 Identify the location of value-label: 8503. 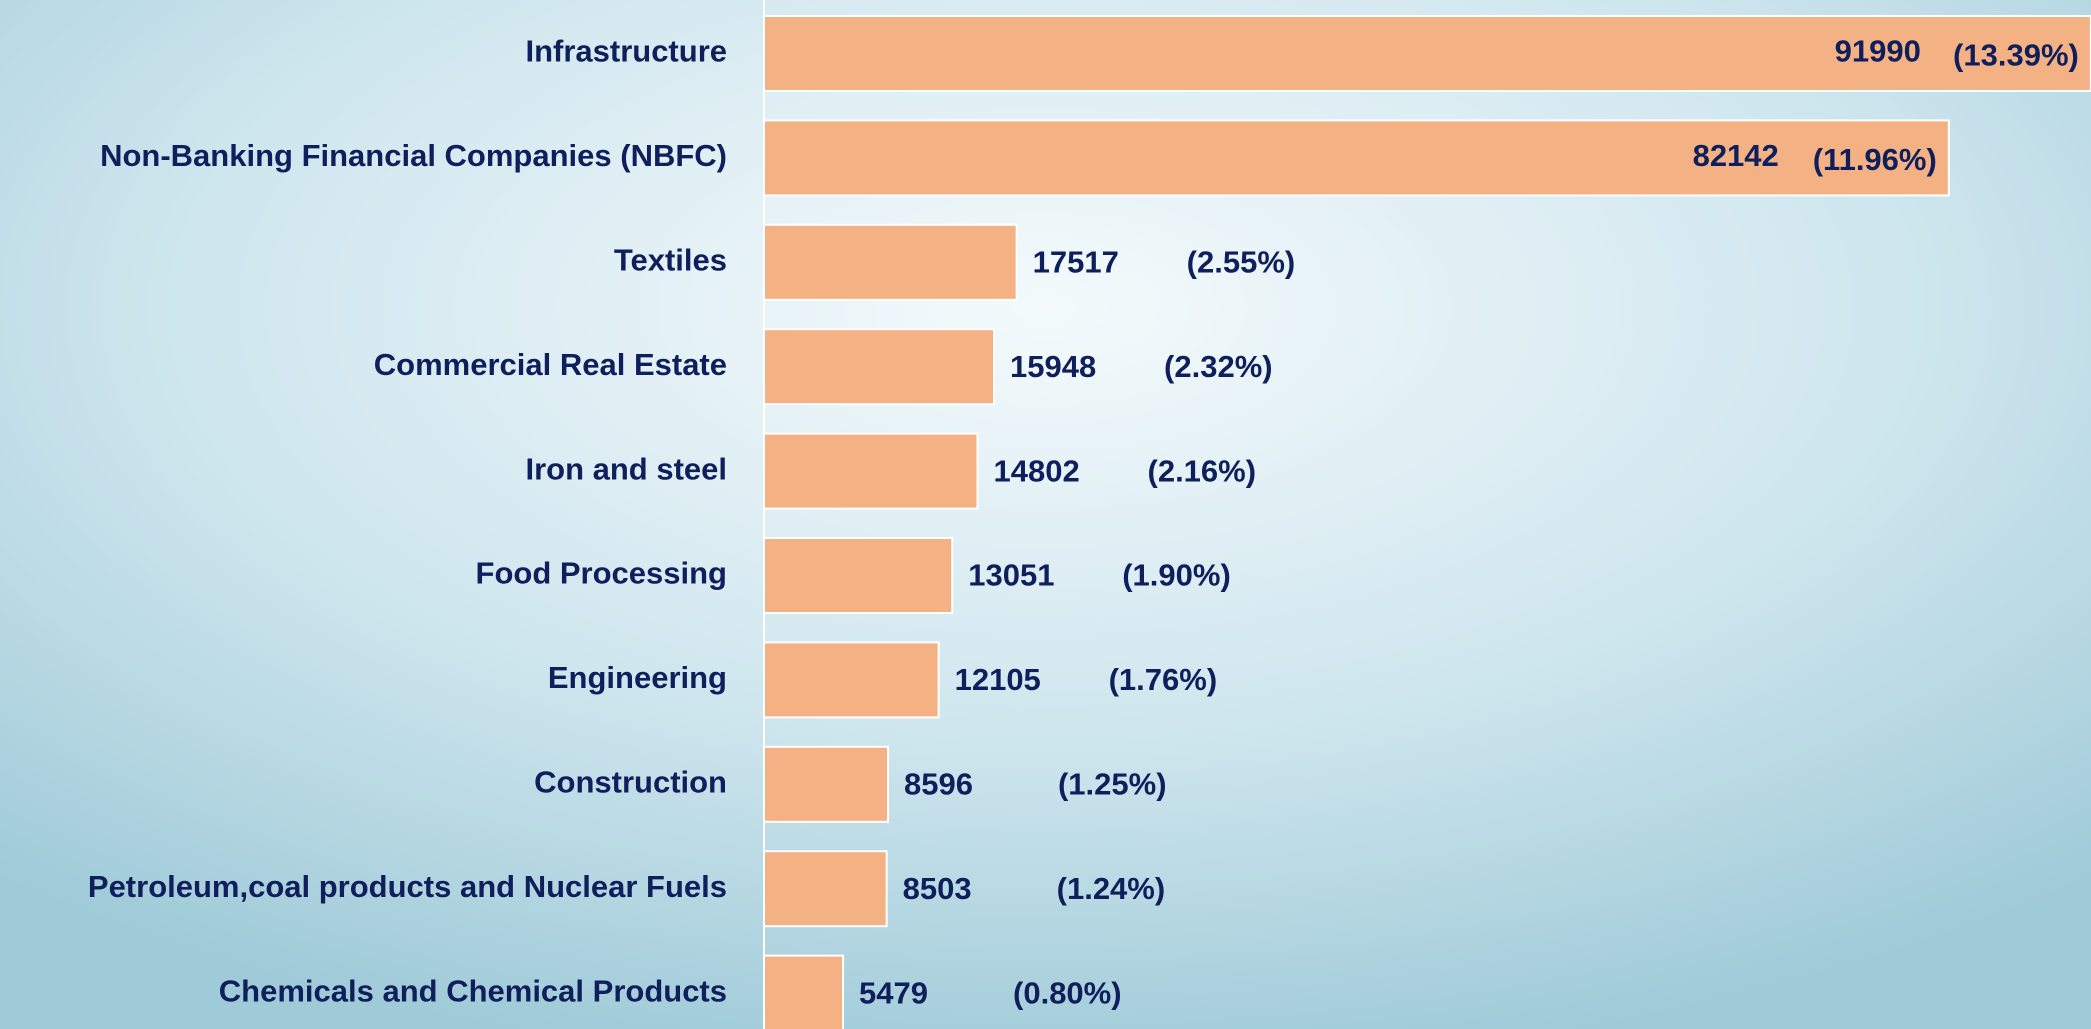
(937, 888).